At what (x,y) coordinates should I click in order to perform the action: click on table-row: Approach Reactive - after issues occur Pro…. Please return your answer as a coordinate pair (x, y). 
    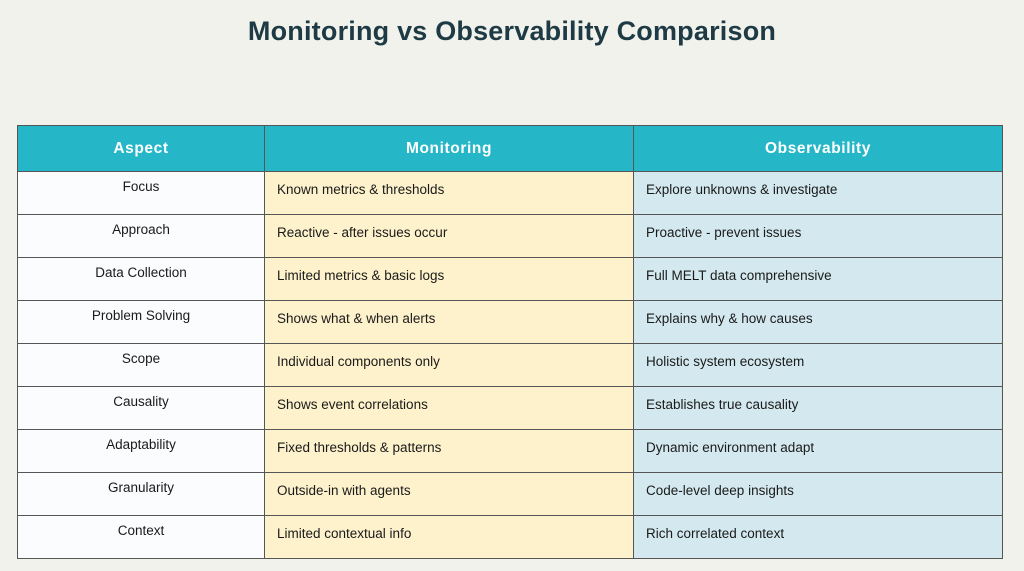
    Looking at the image, I should click on (510, 236).